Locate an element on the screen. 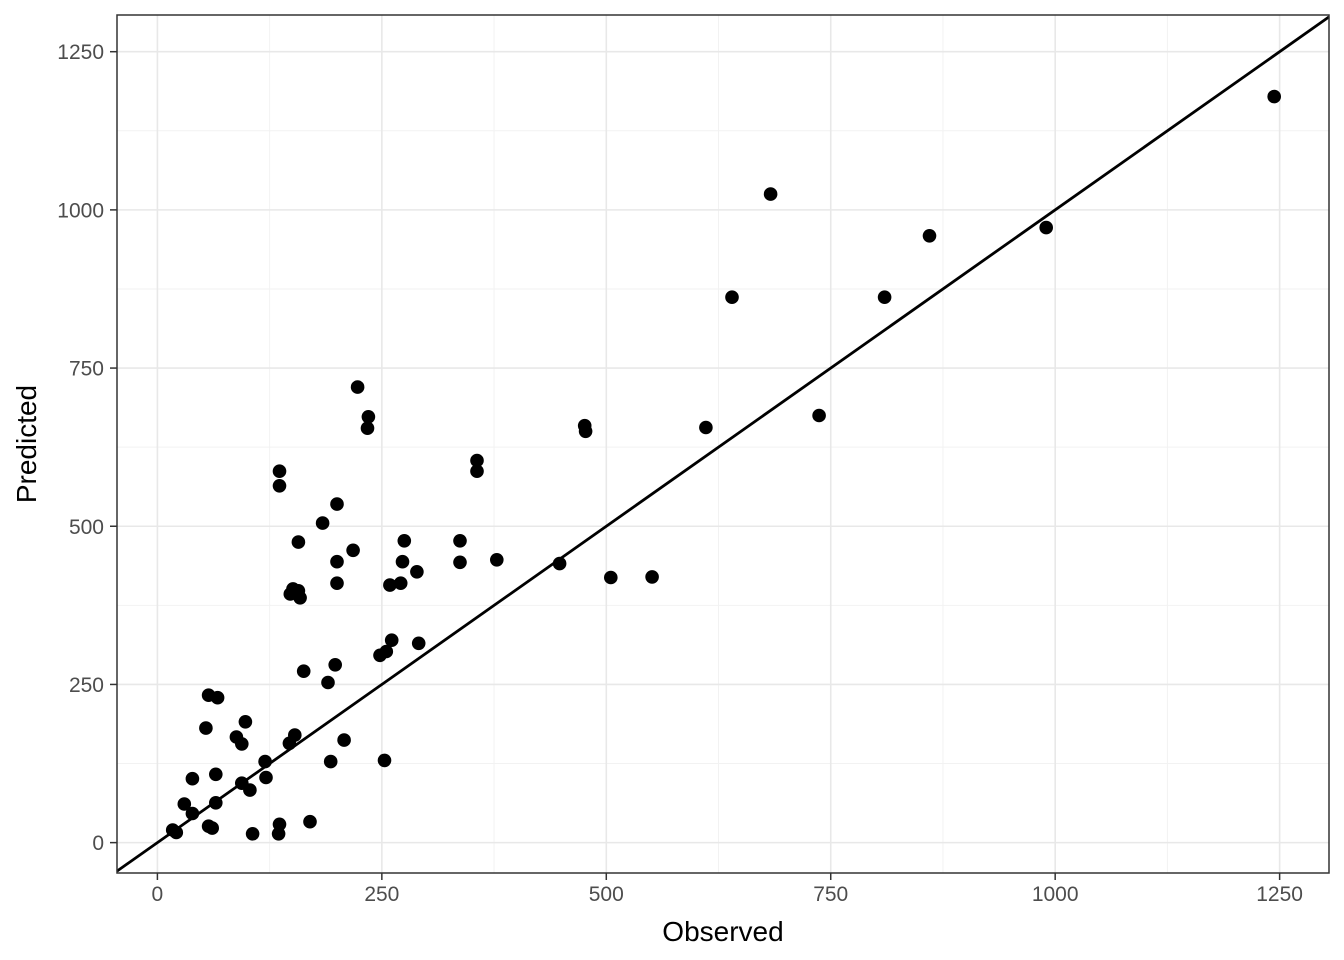 The image size is (1344, 960). x-axis-title: Observed is located at coordinates (723, 931).